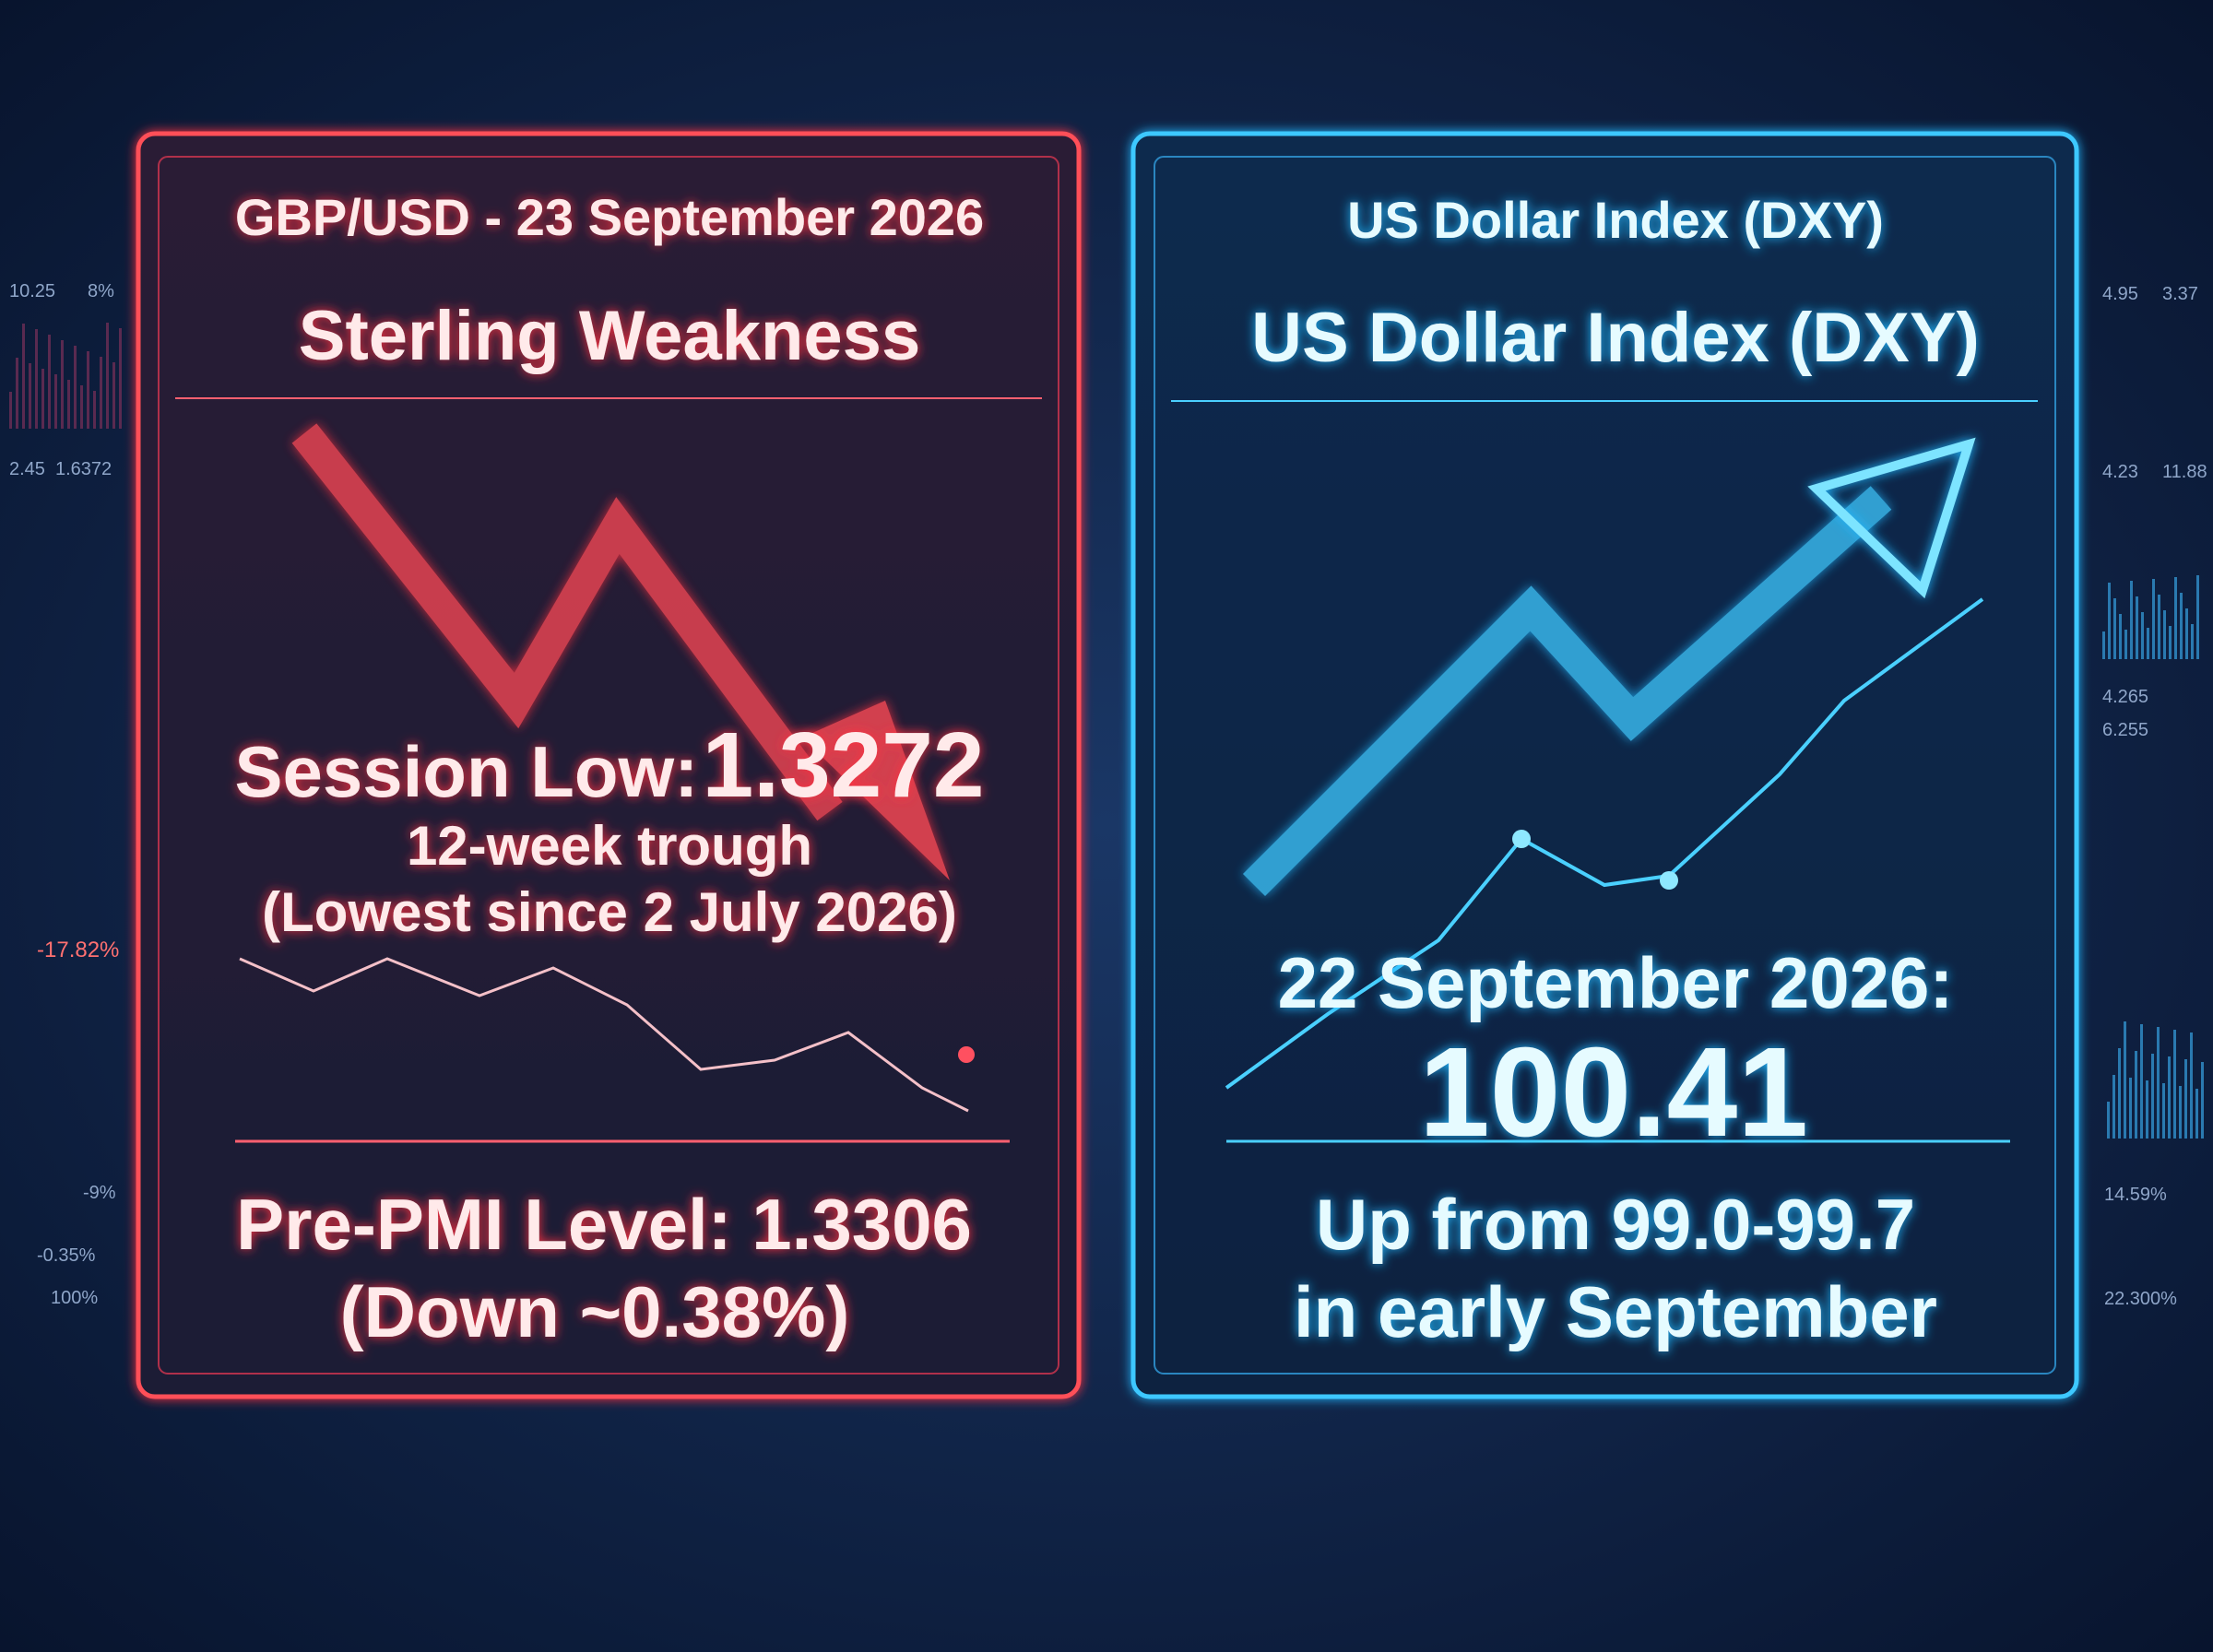 This screenshot has width=2213, height=1652. What do you see at coordinates (567, 622) in the screenshot?
I see `down-arrow` at bounding box center [567, 622].